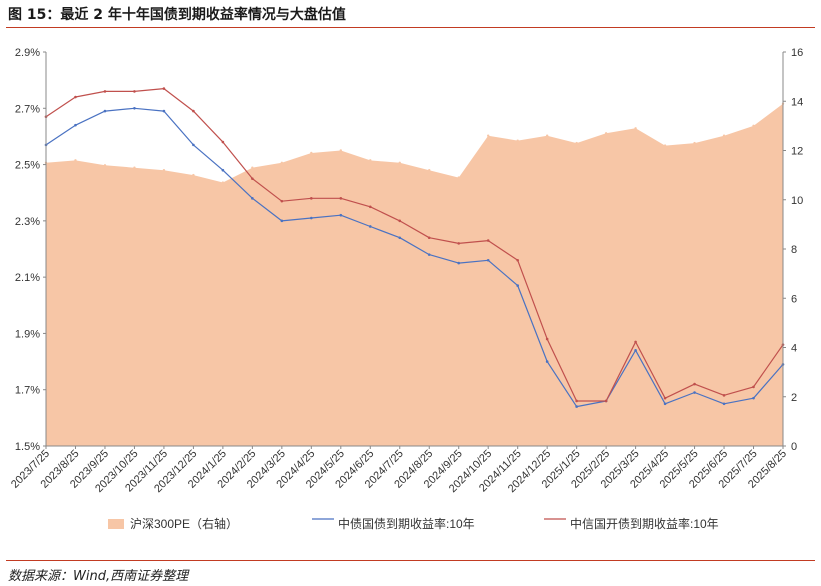 The height and width of the screenshot is (586, 821). I want to click on legend-item: 中信国开债到期收益率:10年, so click(631, 523).